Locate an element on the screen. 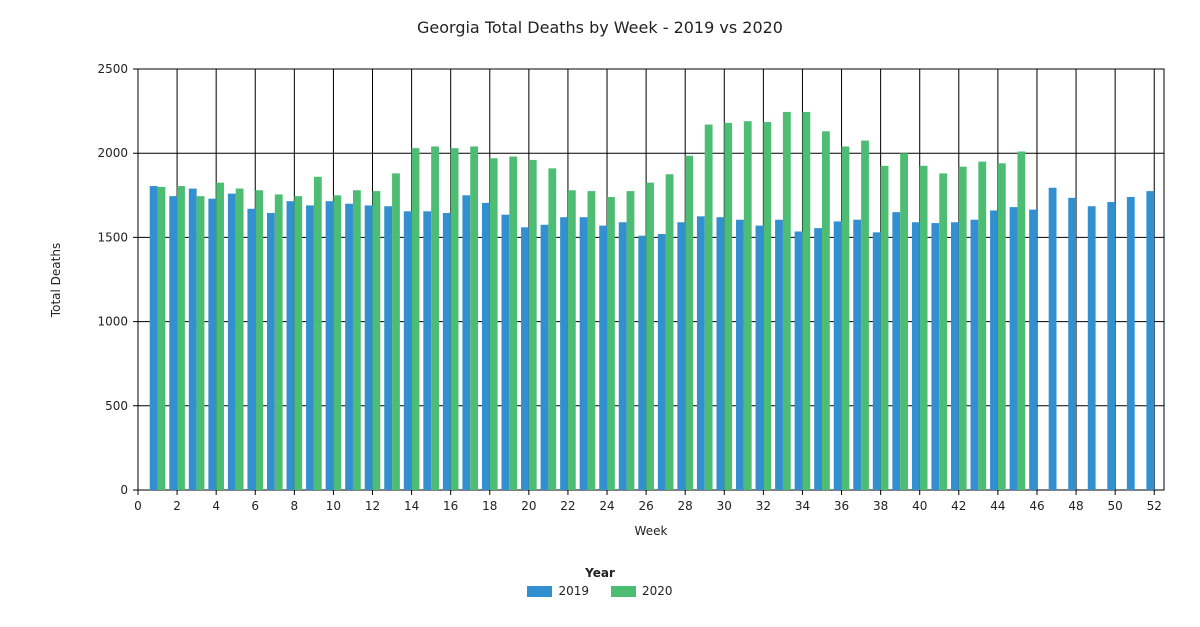 Image resolution: width=1200 pixels, height=627 pixels. x-tick-label: 2 is located at coordinates (177, 506).